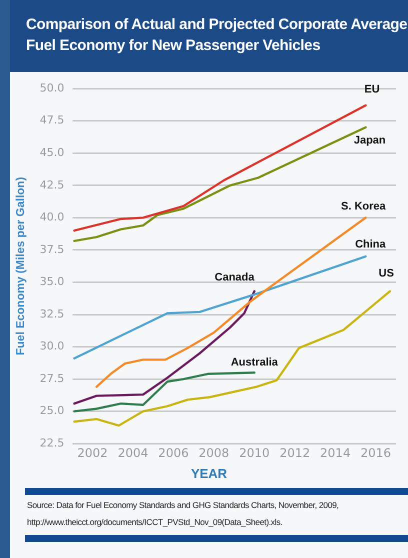 The image size is (408, 558). Describe the element at coordinates (371, 244) in the screenshot. I see `series-label: China` at that location.